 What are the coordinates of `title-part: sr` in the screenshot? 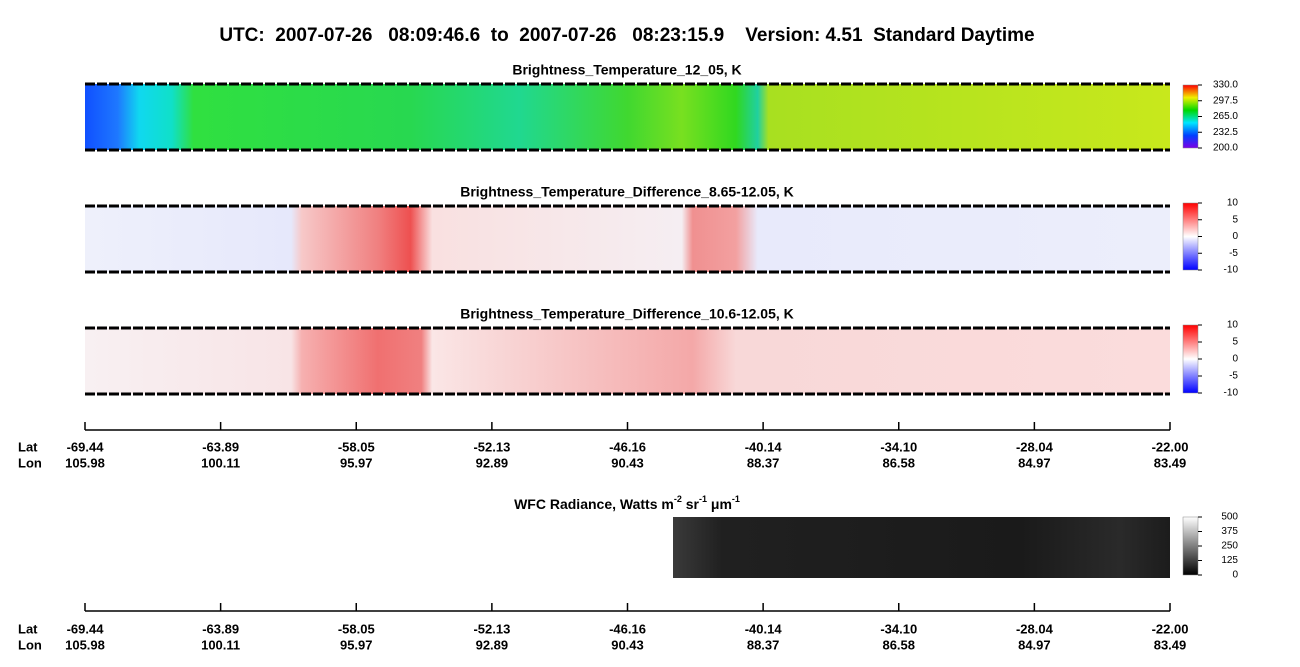 It's located at (691, 504).